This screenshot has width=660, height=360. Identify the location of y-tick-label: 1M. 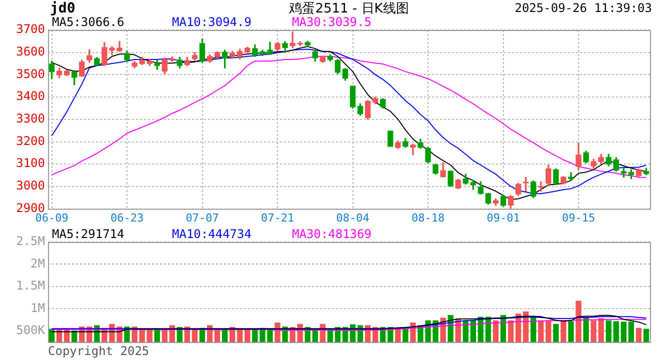
(37, 307).